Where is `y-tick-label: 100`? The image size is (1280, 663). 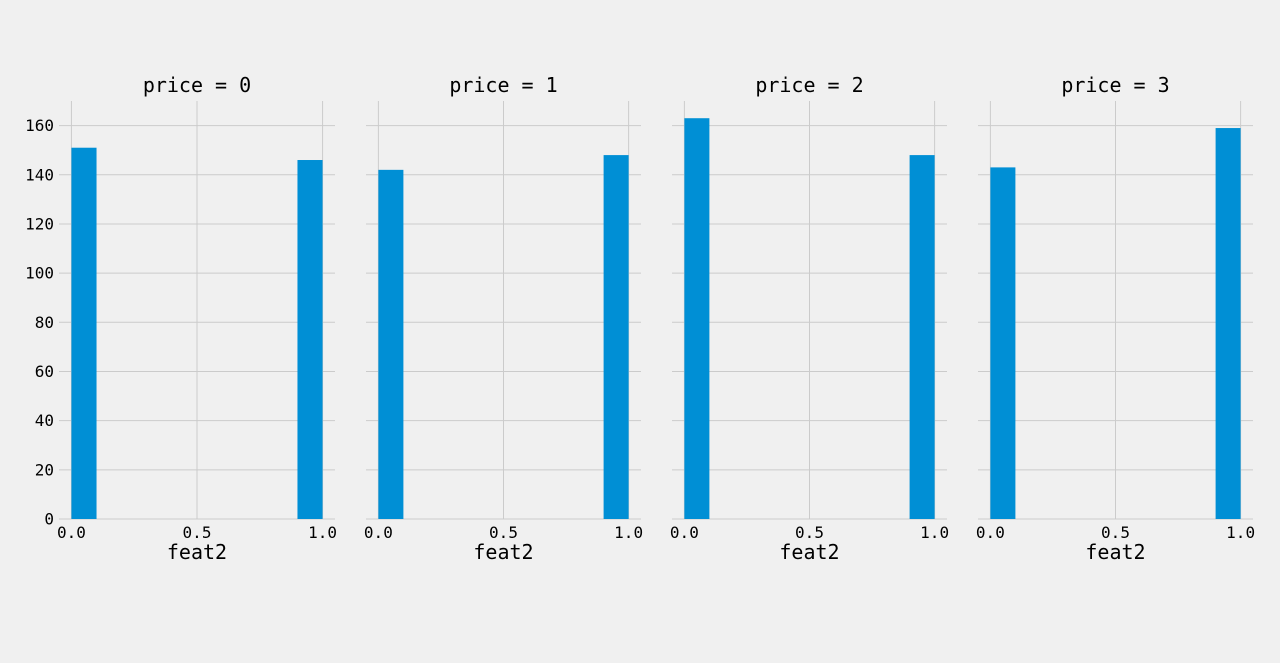 y-tick-label: 100 is located at coordinates (39, 273).